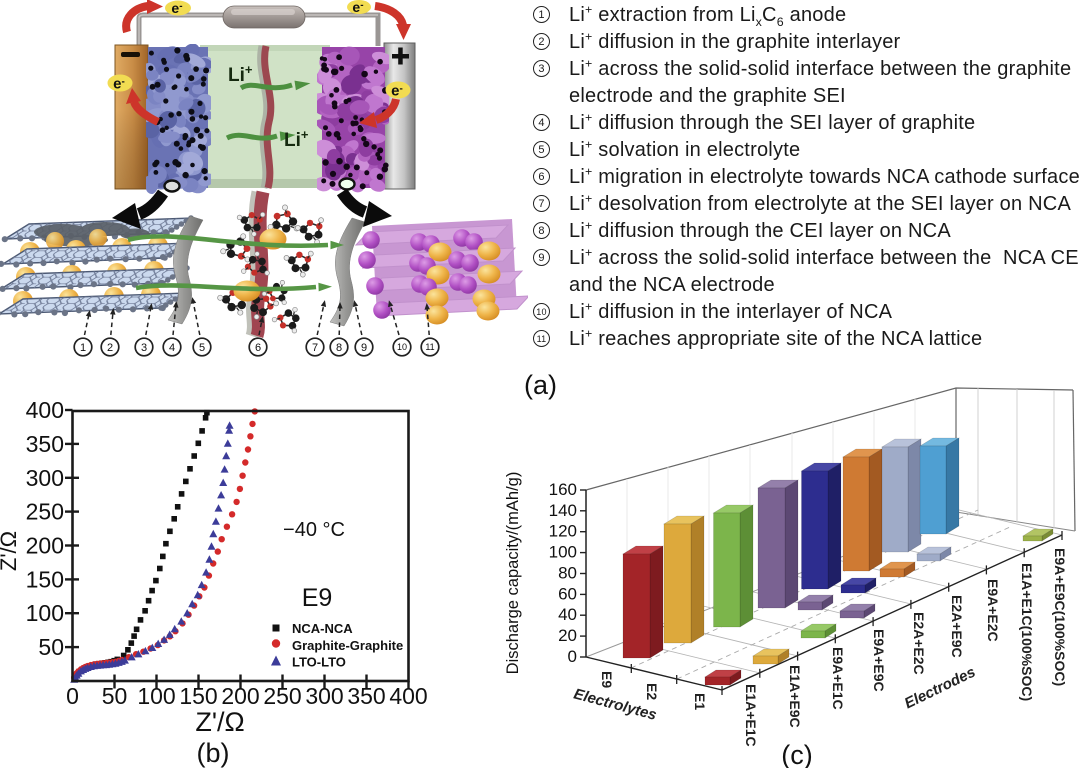  I want to click on svg-text: 80, so click(567, 573).